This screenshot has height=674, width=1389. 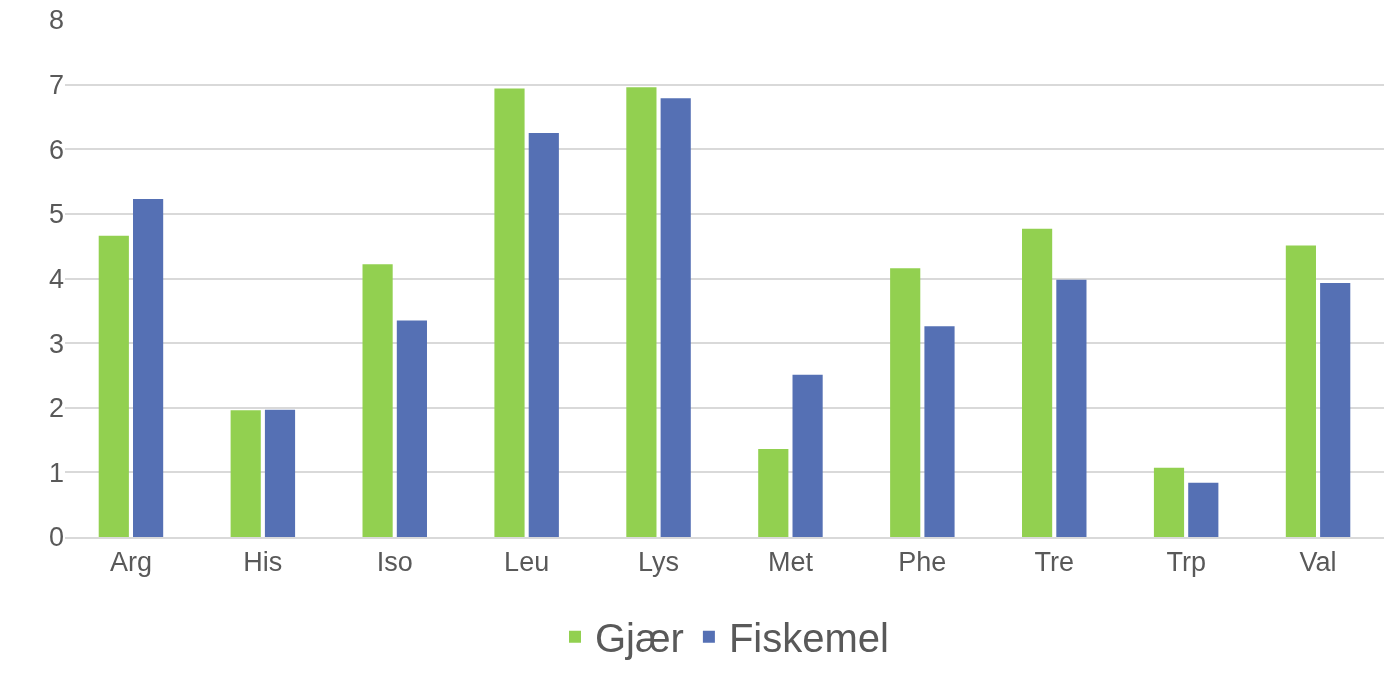 I want to click on x-tick-label: Tre, so click(x=1054, y=562).